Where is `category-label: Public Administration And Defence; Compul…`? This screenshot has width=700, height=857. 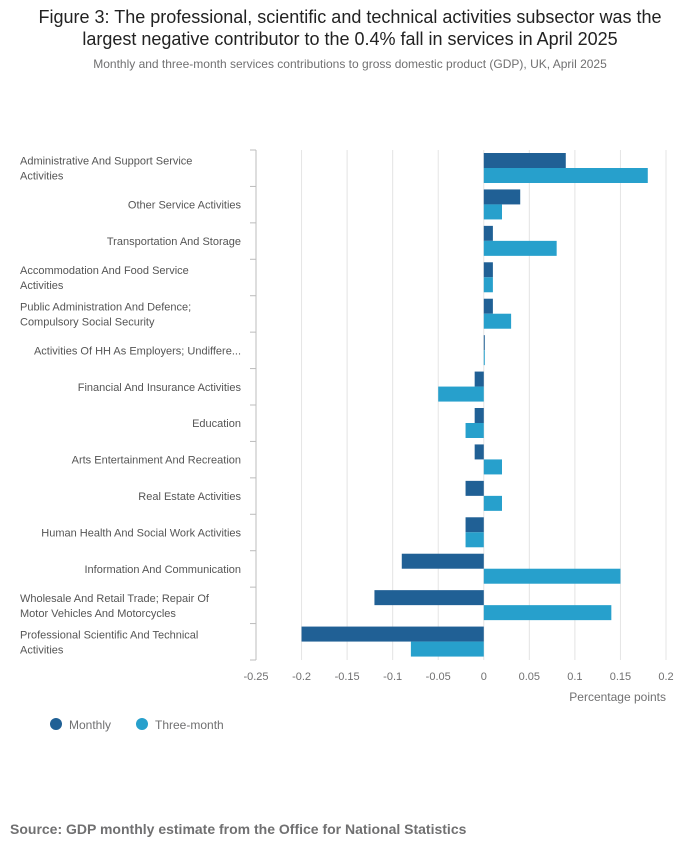
category-label: Public Administration And Defence; Compul… is located at coordinates (105, 314).